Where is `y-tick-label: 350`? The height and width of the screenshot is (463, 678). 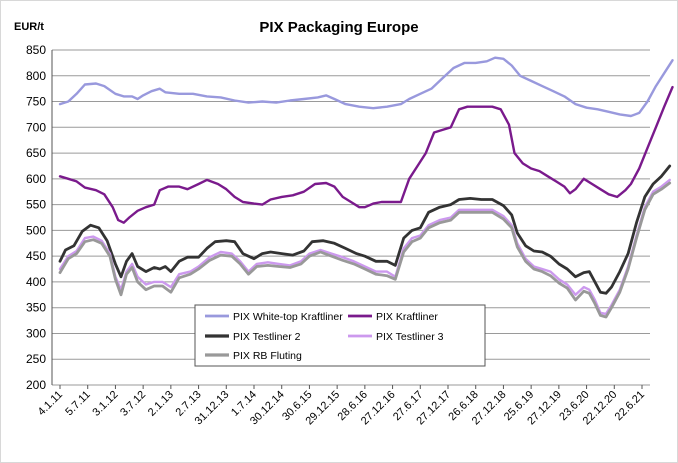 y-tick-label: 350 is located at coordinates (36, 308).